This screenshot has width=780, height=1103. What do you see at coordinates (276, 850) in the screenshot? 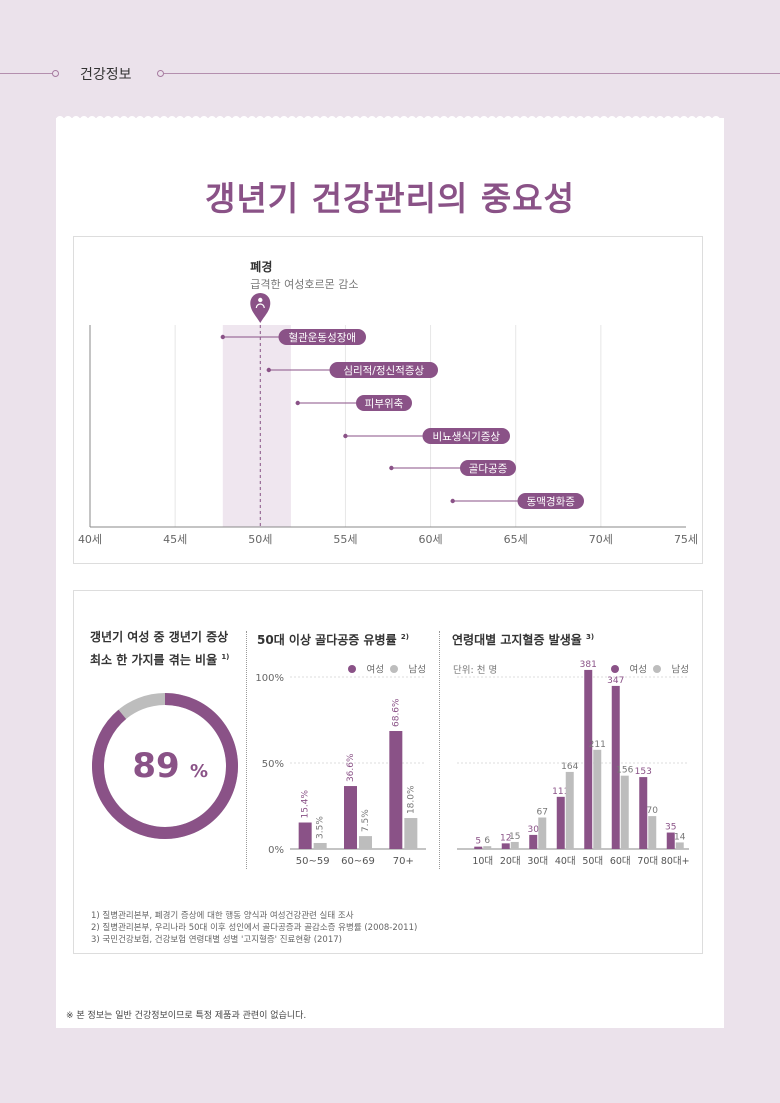
I see `y-tick-label: 0%` at bounding box center [276, 850].